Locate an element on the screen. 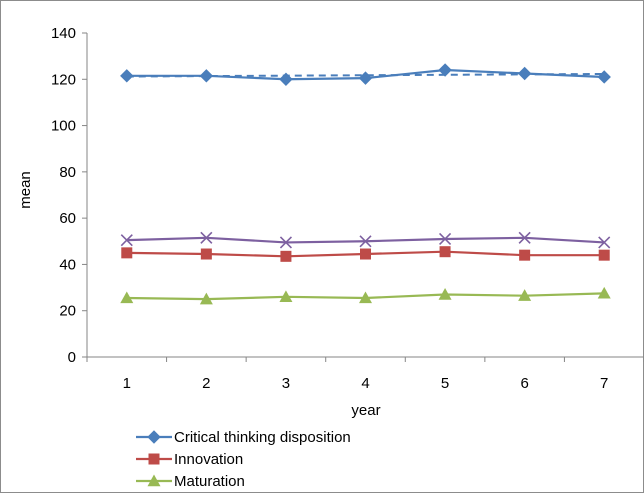 This screenshot has width=644, height=498. y-tick-labels: 0 20 40 60 80 100 120 140 is located at coordinates (63, 195).